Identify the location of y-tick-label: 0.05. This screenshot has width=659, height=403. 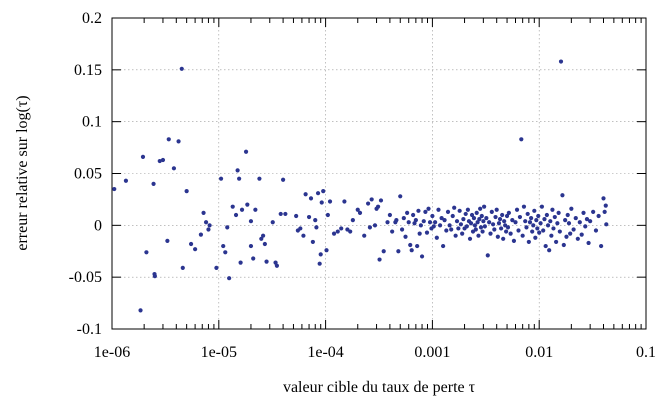
(88, 174).